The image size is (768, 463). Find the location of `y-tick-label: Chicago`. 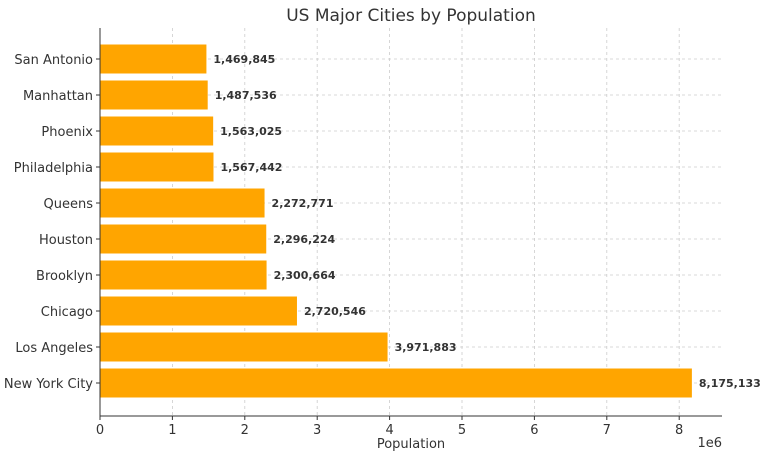

y-tick-label: Chicago is located at coordinates (67, 312).